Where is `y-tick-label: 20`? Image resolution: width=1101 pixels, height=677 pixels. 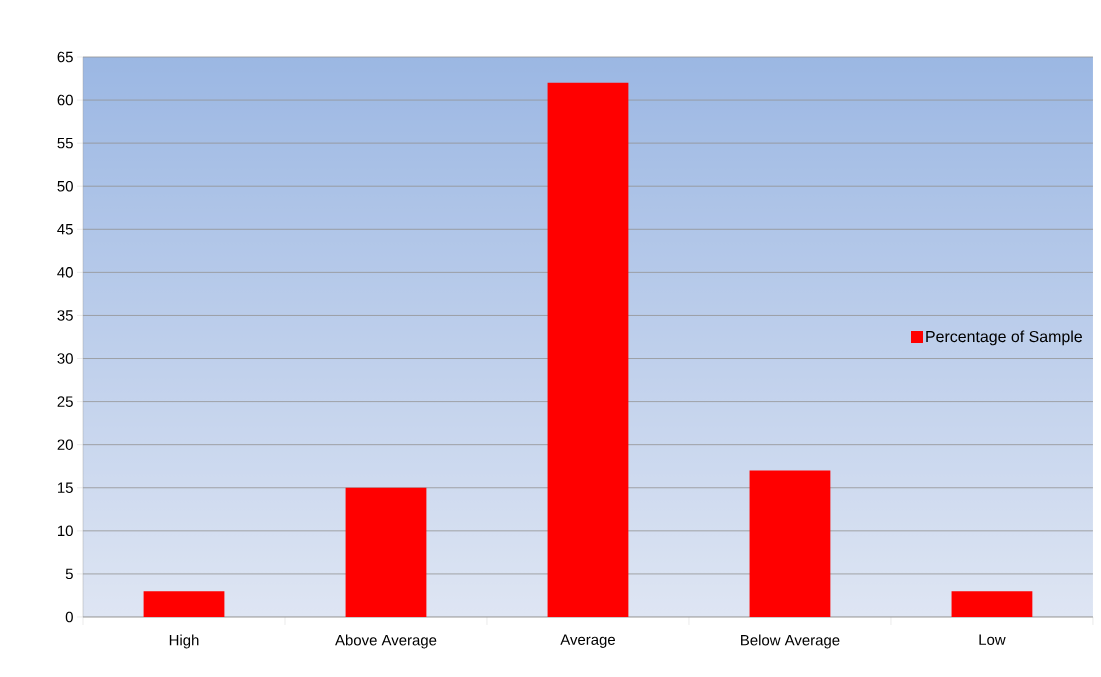 y-tick-label: 20 is located at coordinates (65, 444).